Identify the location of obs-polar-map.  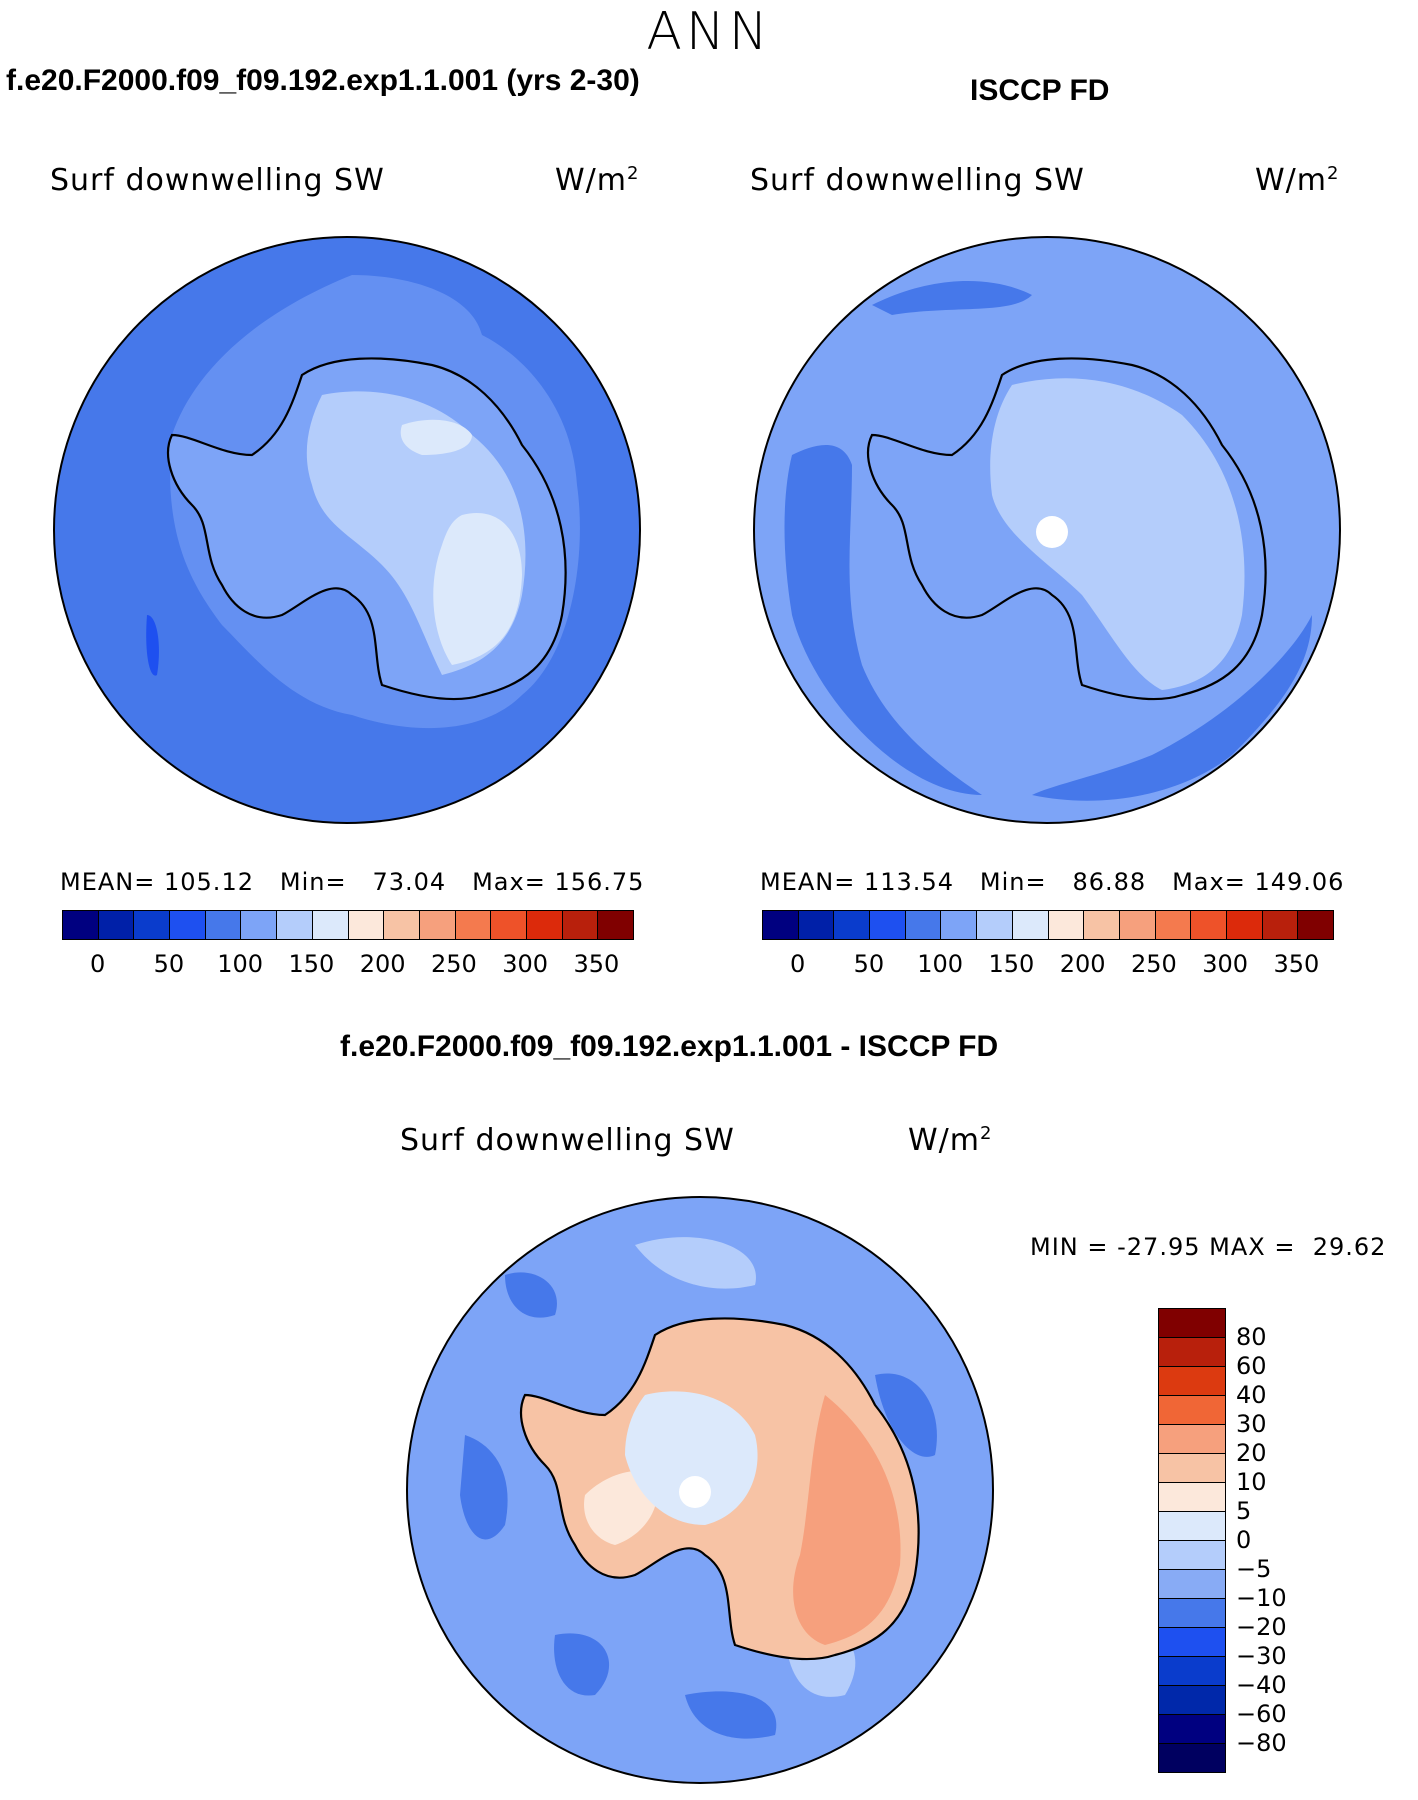
(1047, 530).